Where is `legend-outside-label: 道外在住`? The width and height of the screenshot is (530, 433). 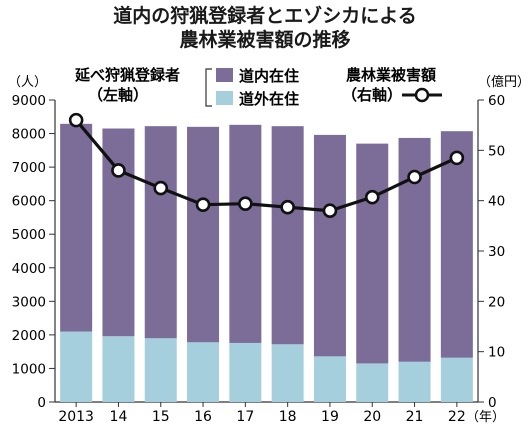 legend-outside-label: 道外在住 is located at coordinates (269, 99).